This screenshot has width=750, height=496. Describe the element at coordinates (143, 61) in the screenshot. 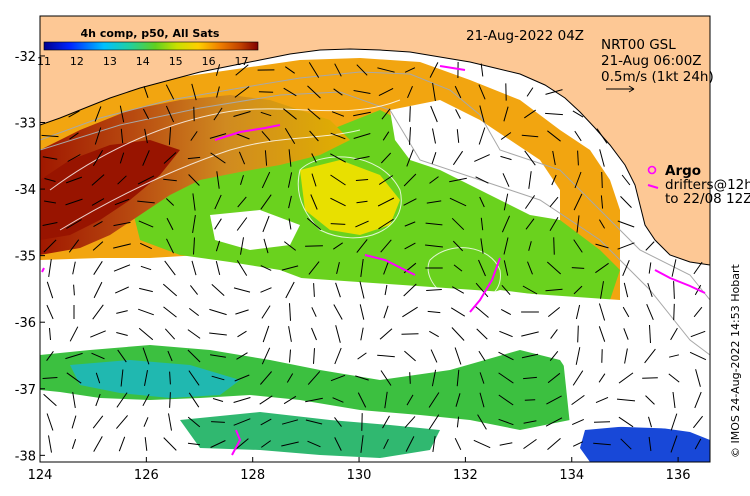

I see `colorbar-tick-label: 14` at that location.